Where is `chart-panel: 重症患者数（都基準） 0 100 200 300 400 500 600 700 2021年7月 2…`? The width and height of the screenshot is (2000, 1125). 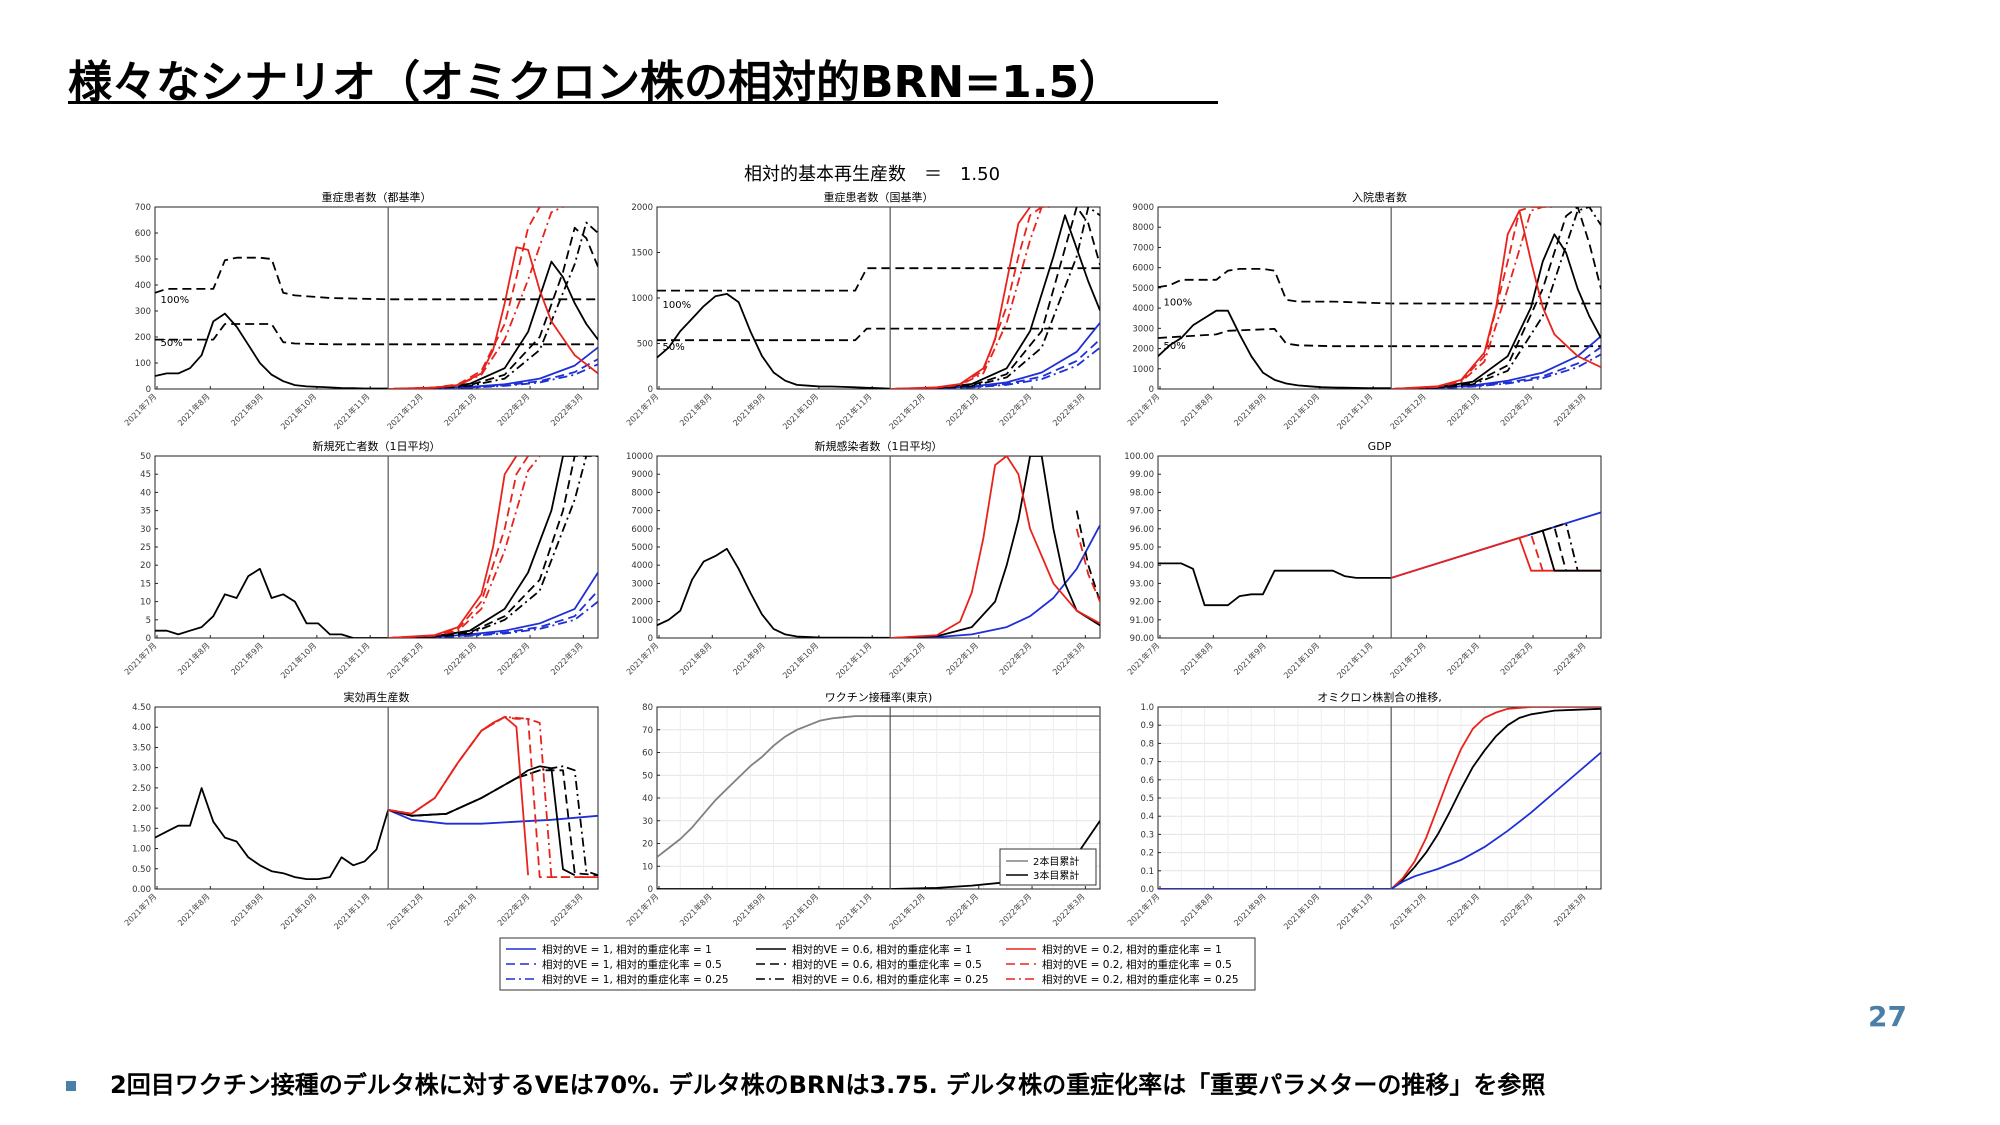 chart-panel: 重症患者数（都基準） 0 100 200 300 400 500 600 700 2021年7月 2… is located at coordinates (360, 310).